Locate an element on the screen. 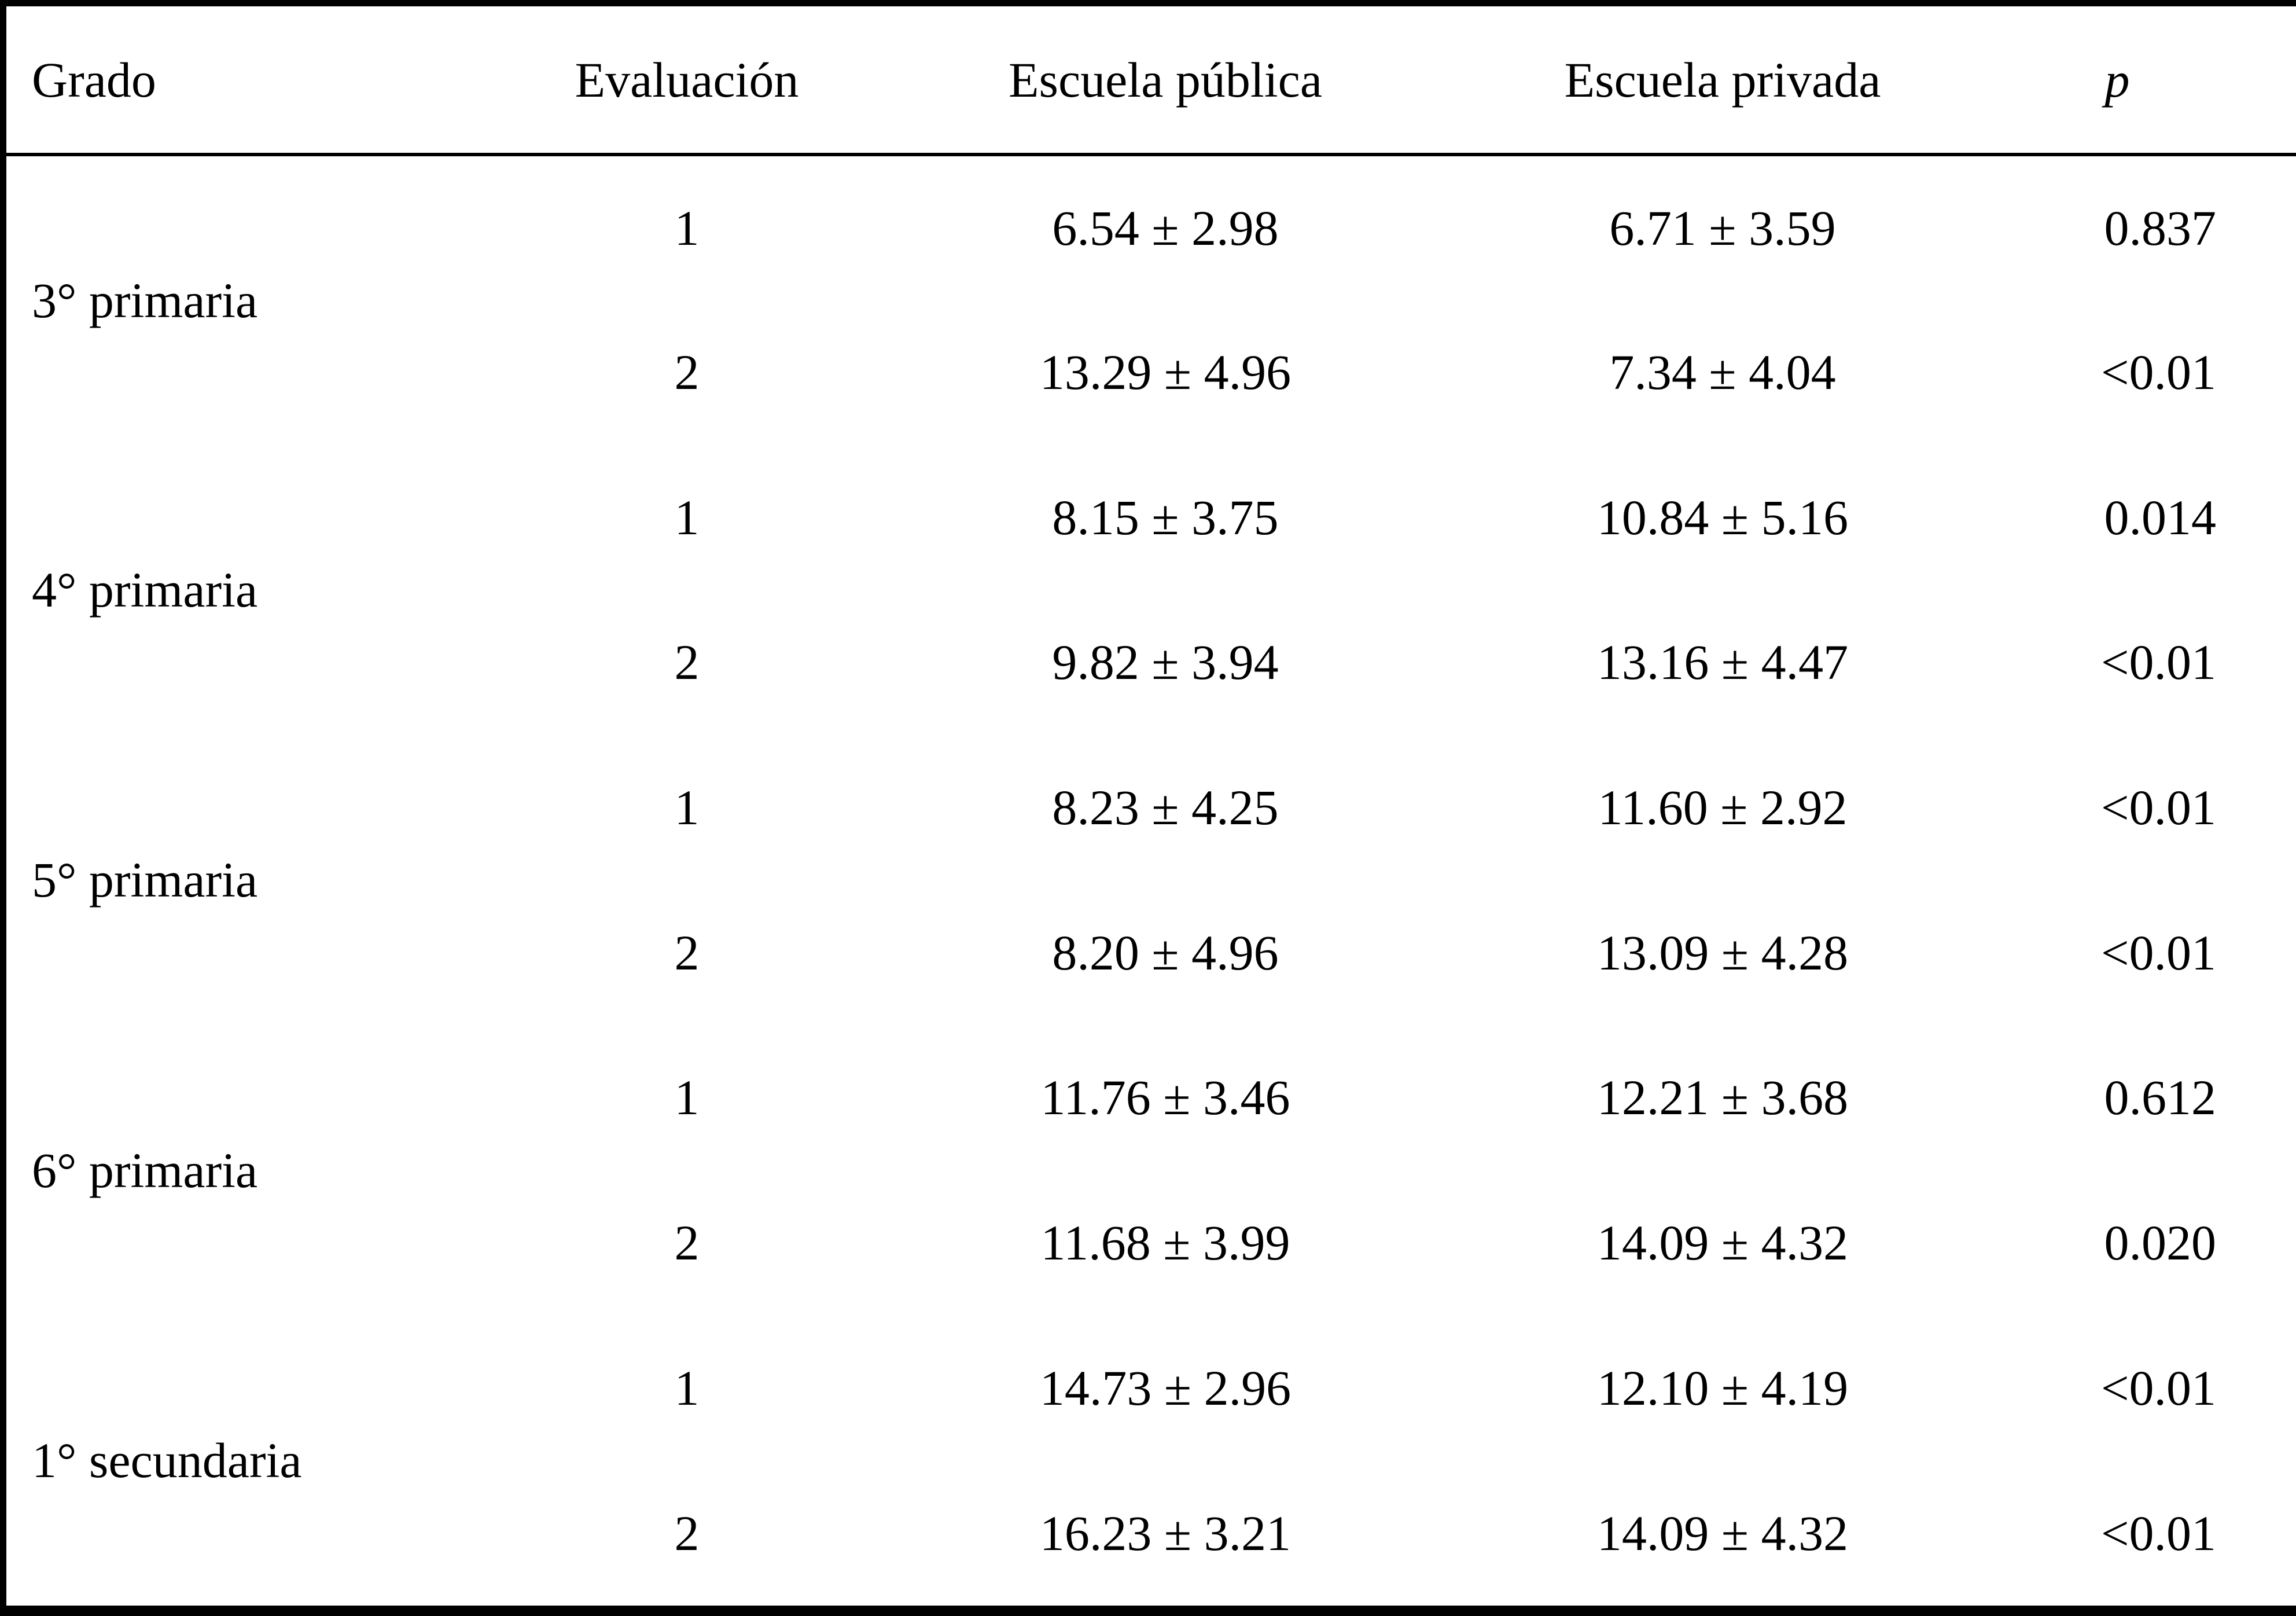 Image resolution: width=2296 pixels, height=1616 pixels. table-row: 2 16.23 ± 3.21 14.09 ± 4.32 <0.01 is located at coordinates (1151, 1533).